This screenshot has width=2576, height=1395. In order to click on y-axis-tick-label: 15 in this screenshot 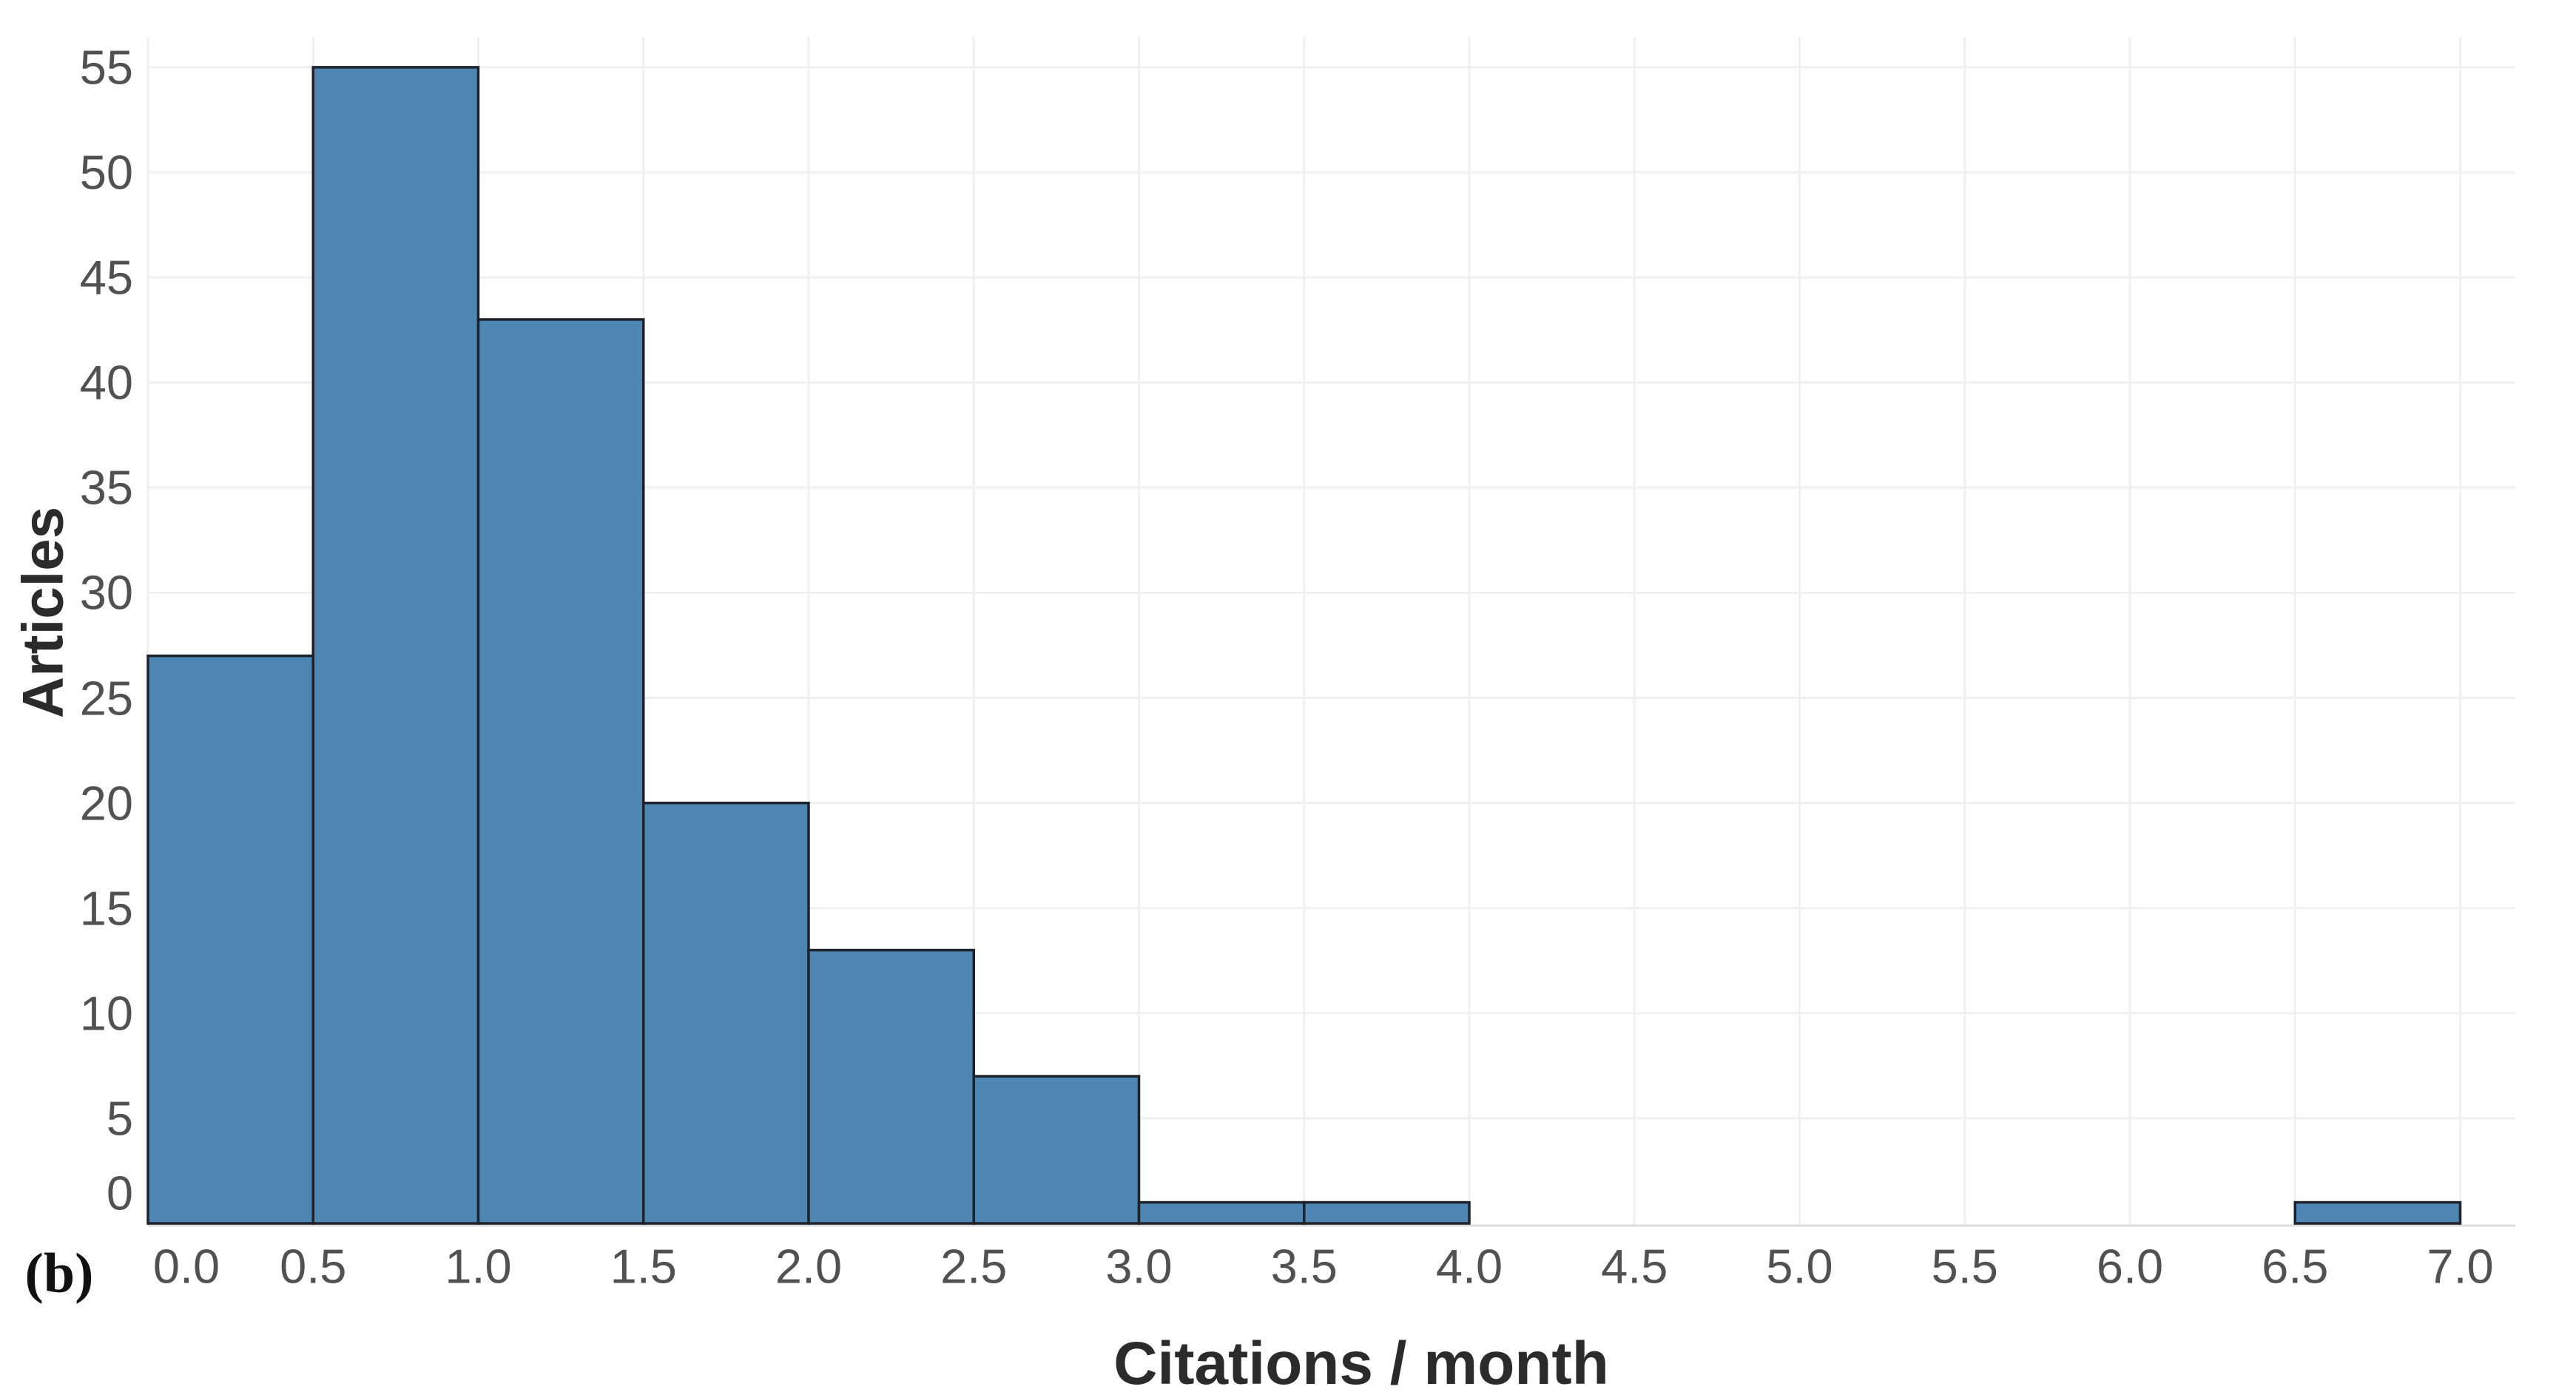, I will do `click(106, 908)`.